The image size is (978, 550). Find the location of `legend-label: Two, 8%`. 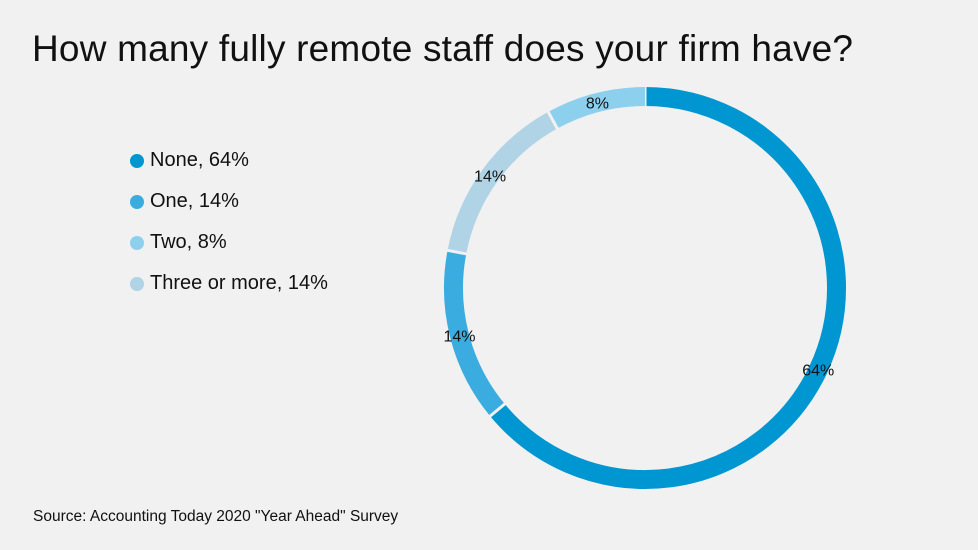

legend-label: Two, 8% is located at coordinates (188, 242).